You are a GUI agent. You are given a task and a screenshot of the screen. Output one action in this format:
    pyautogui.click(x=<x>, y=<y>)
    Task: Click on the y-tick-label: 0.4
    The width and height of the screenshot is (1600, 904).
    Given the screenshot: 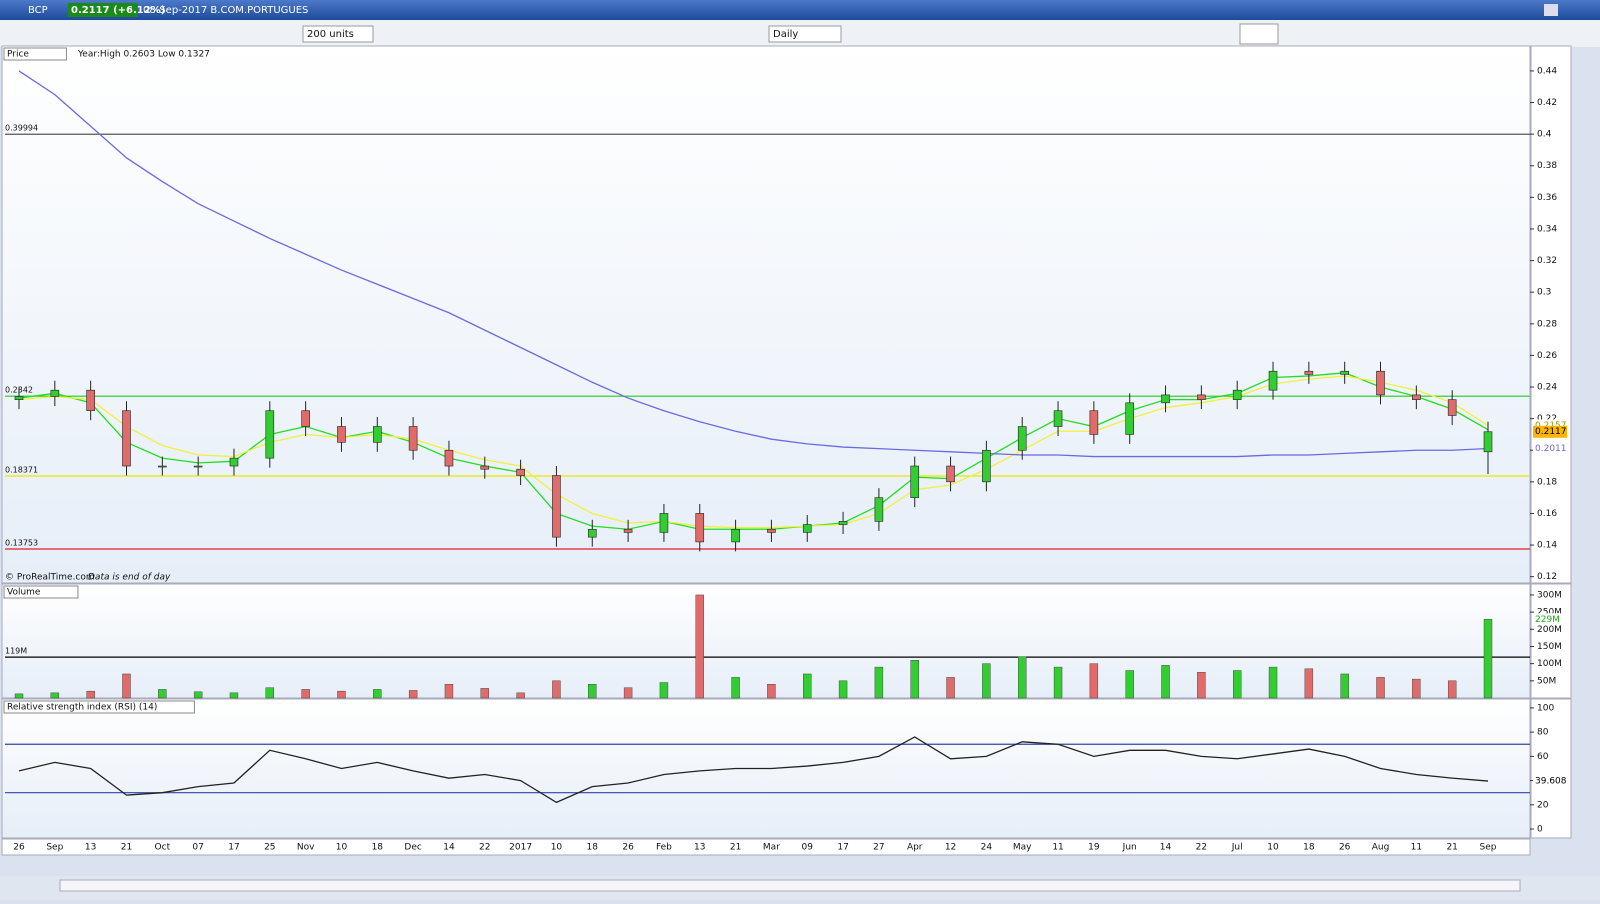 What is the action you would take?
    pyautogui.click(x=1544, y=135)
    